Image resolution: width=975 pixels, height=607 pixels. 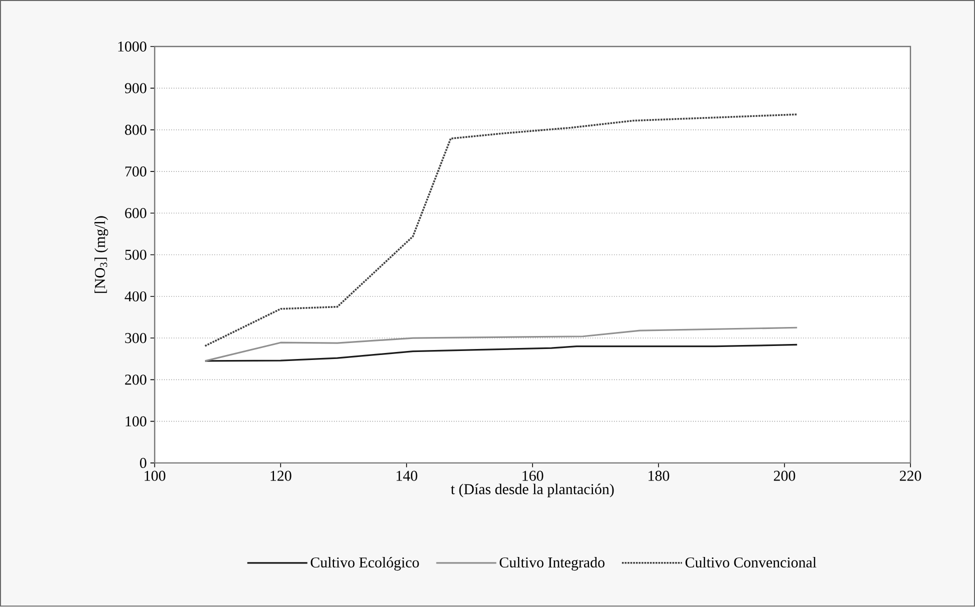 I want to click on legend-label: Cultivo Ecológico, so click(x=364, y=564).